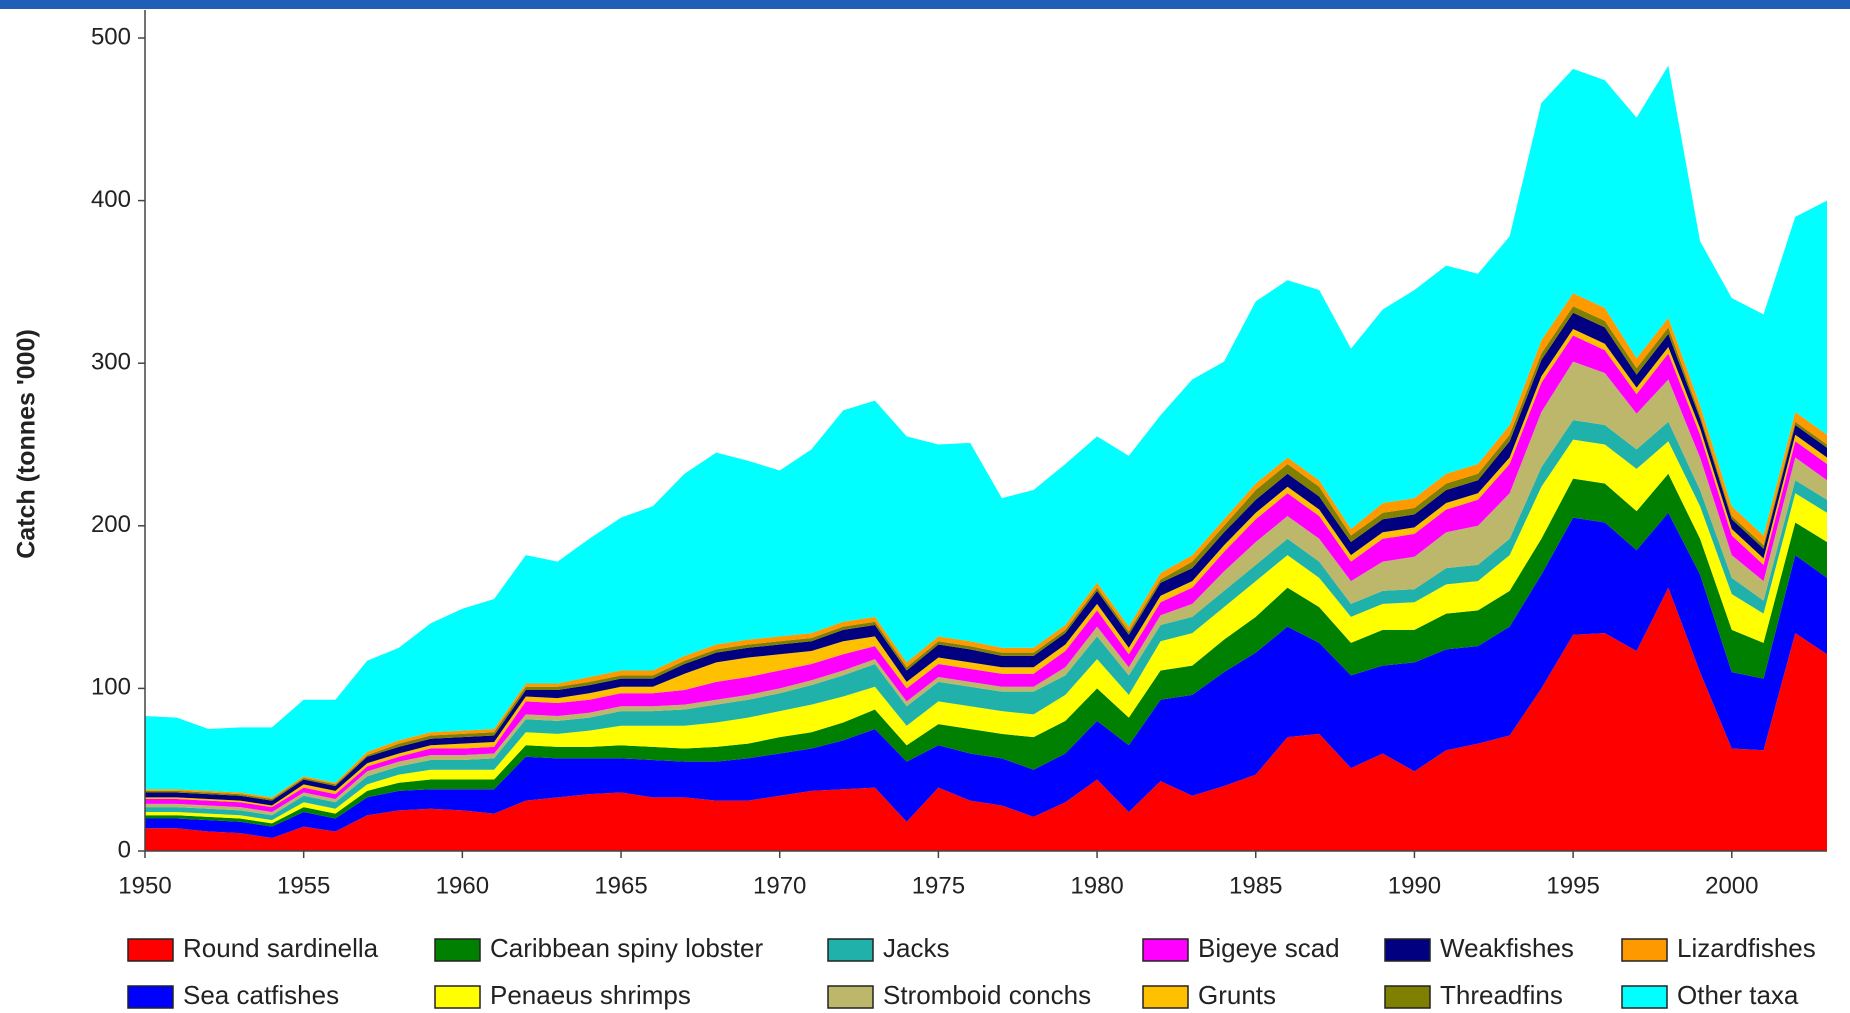 The width and height of the screenshot is (1850, 1013). What do you see at coordinates (1572, 885) in the screenshot?
I see `x-tick-label: 1995` at bounding box center [1572, 885].